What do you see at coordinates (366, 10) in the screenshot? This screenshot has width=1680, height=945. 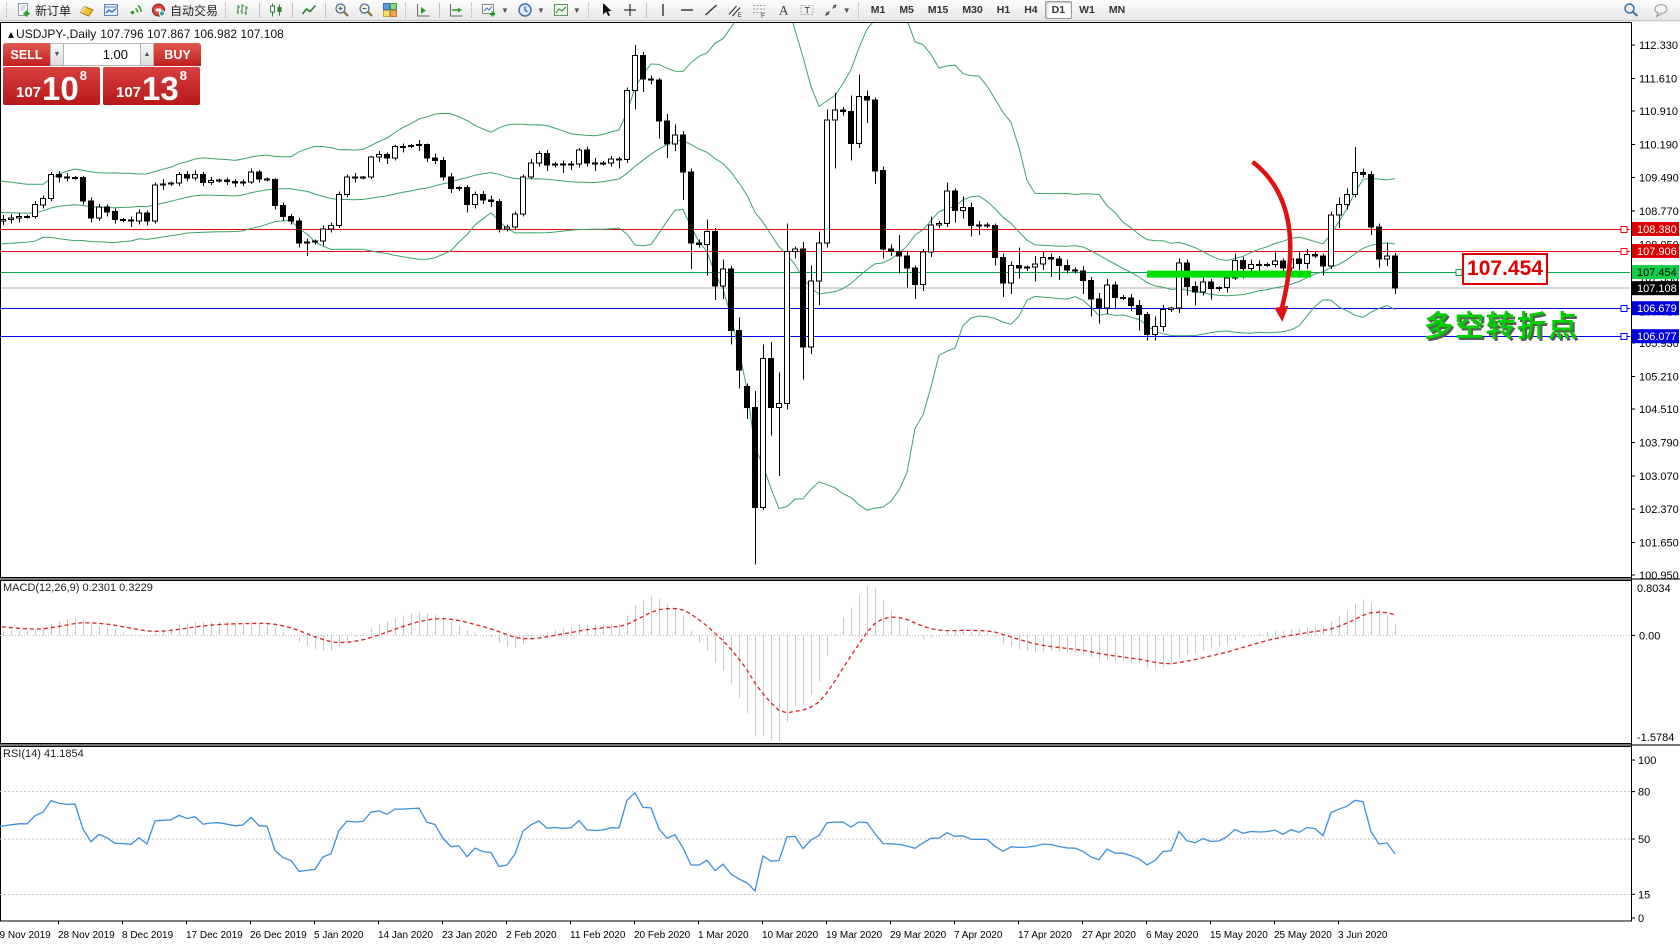 I see `zoom-out-button` at bounding box center [366, 10].